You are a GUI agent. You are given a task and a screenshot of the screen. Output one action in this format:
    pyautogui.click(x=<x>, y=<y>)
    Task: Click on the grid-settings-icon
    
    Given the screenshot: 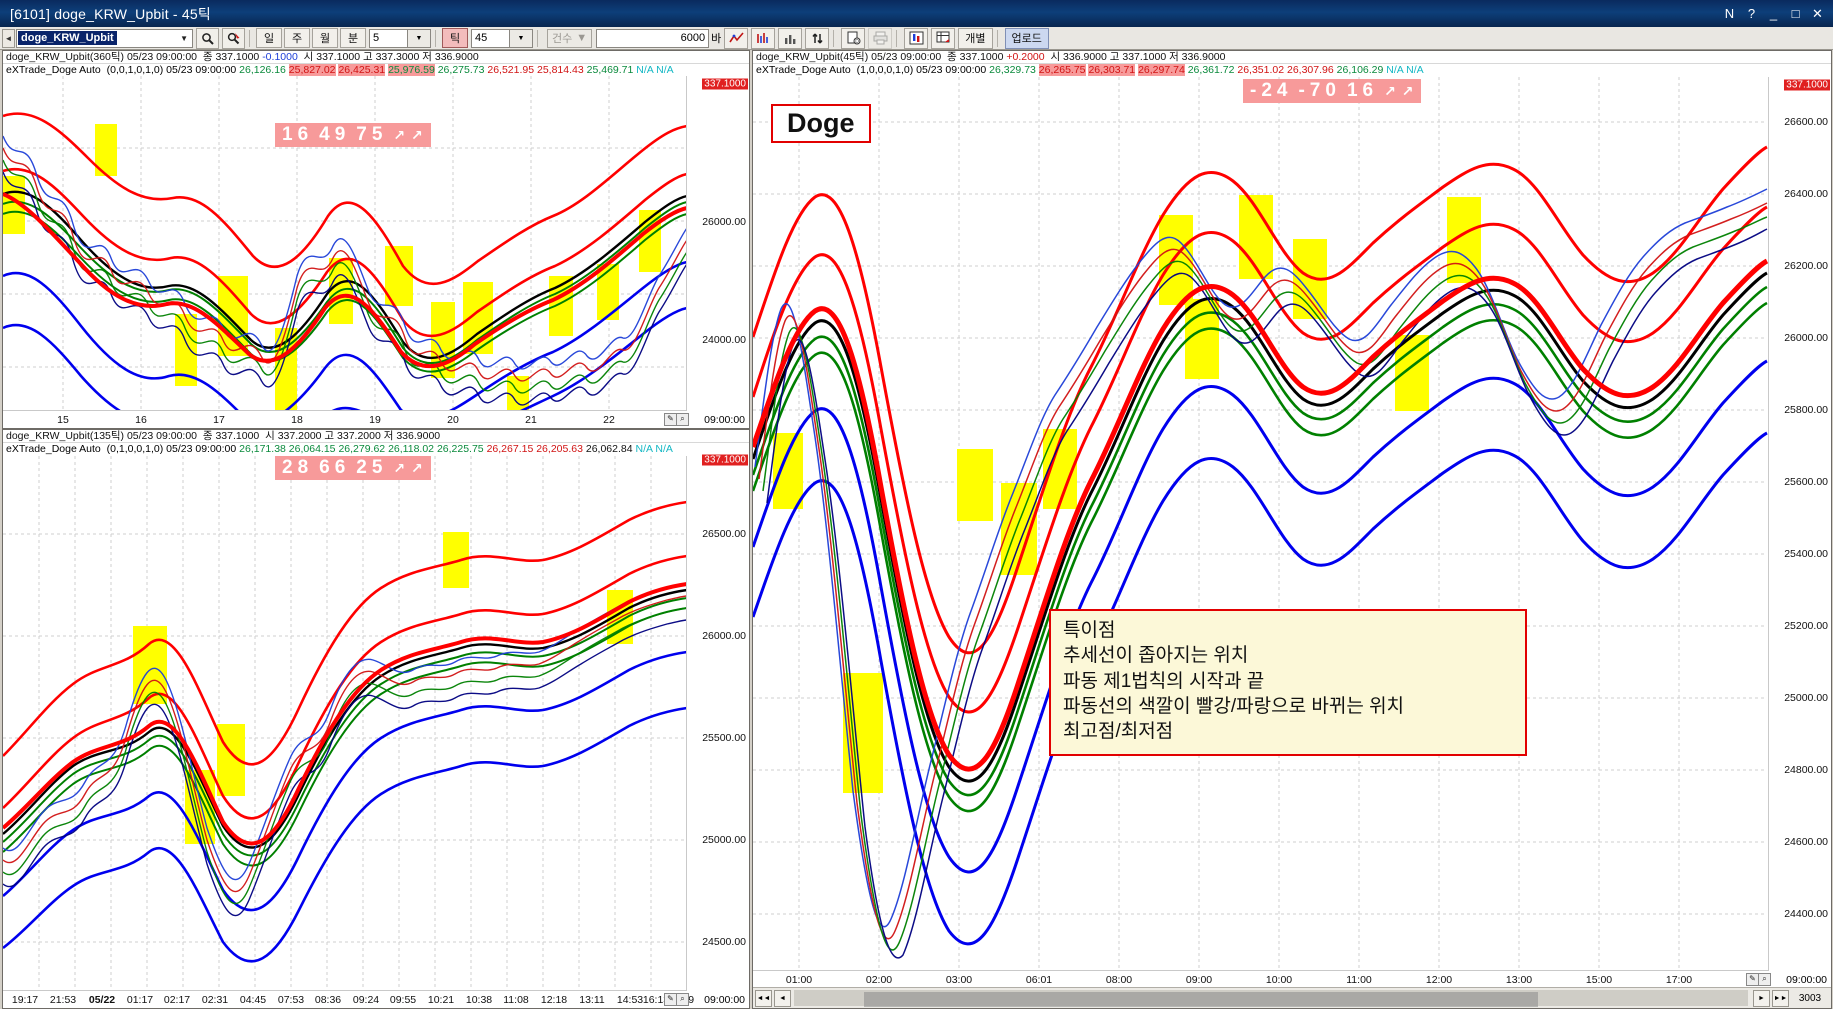 What is the action you would take?
    pyautogui.click(x=943, y=38)
    